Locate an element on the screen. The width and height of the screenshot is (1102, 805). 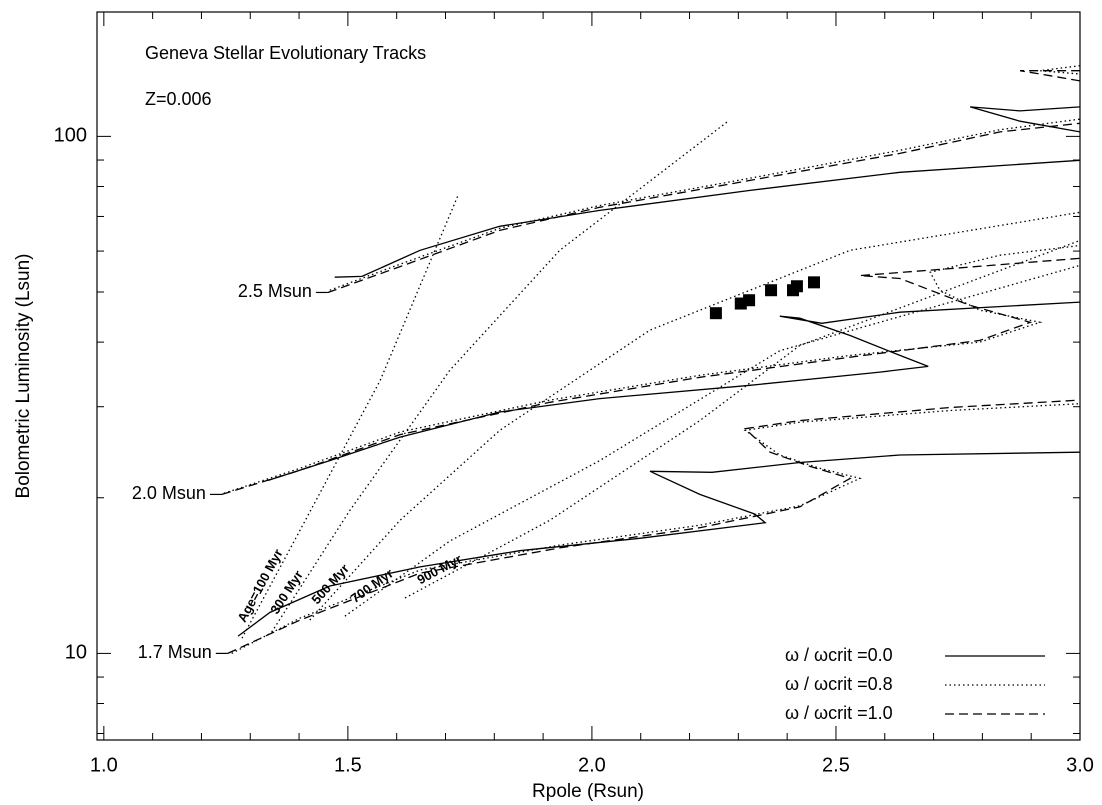
x-axis-label: Rpole (Rsun) is located at coordinates (588, 791).